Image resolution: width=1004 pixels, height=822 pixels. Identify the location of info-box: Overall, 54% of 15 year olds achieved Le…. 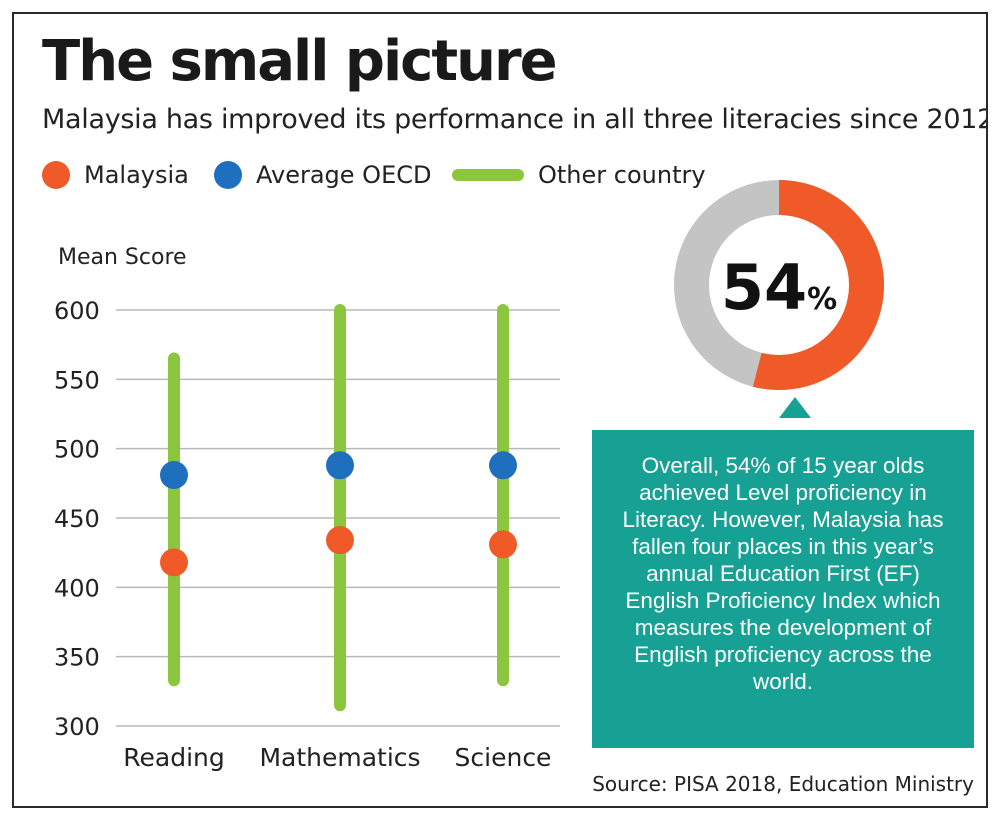
(783, 589).